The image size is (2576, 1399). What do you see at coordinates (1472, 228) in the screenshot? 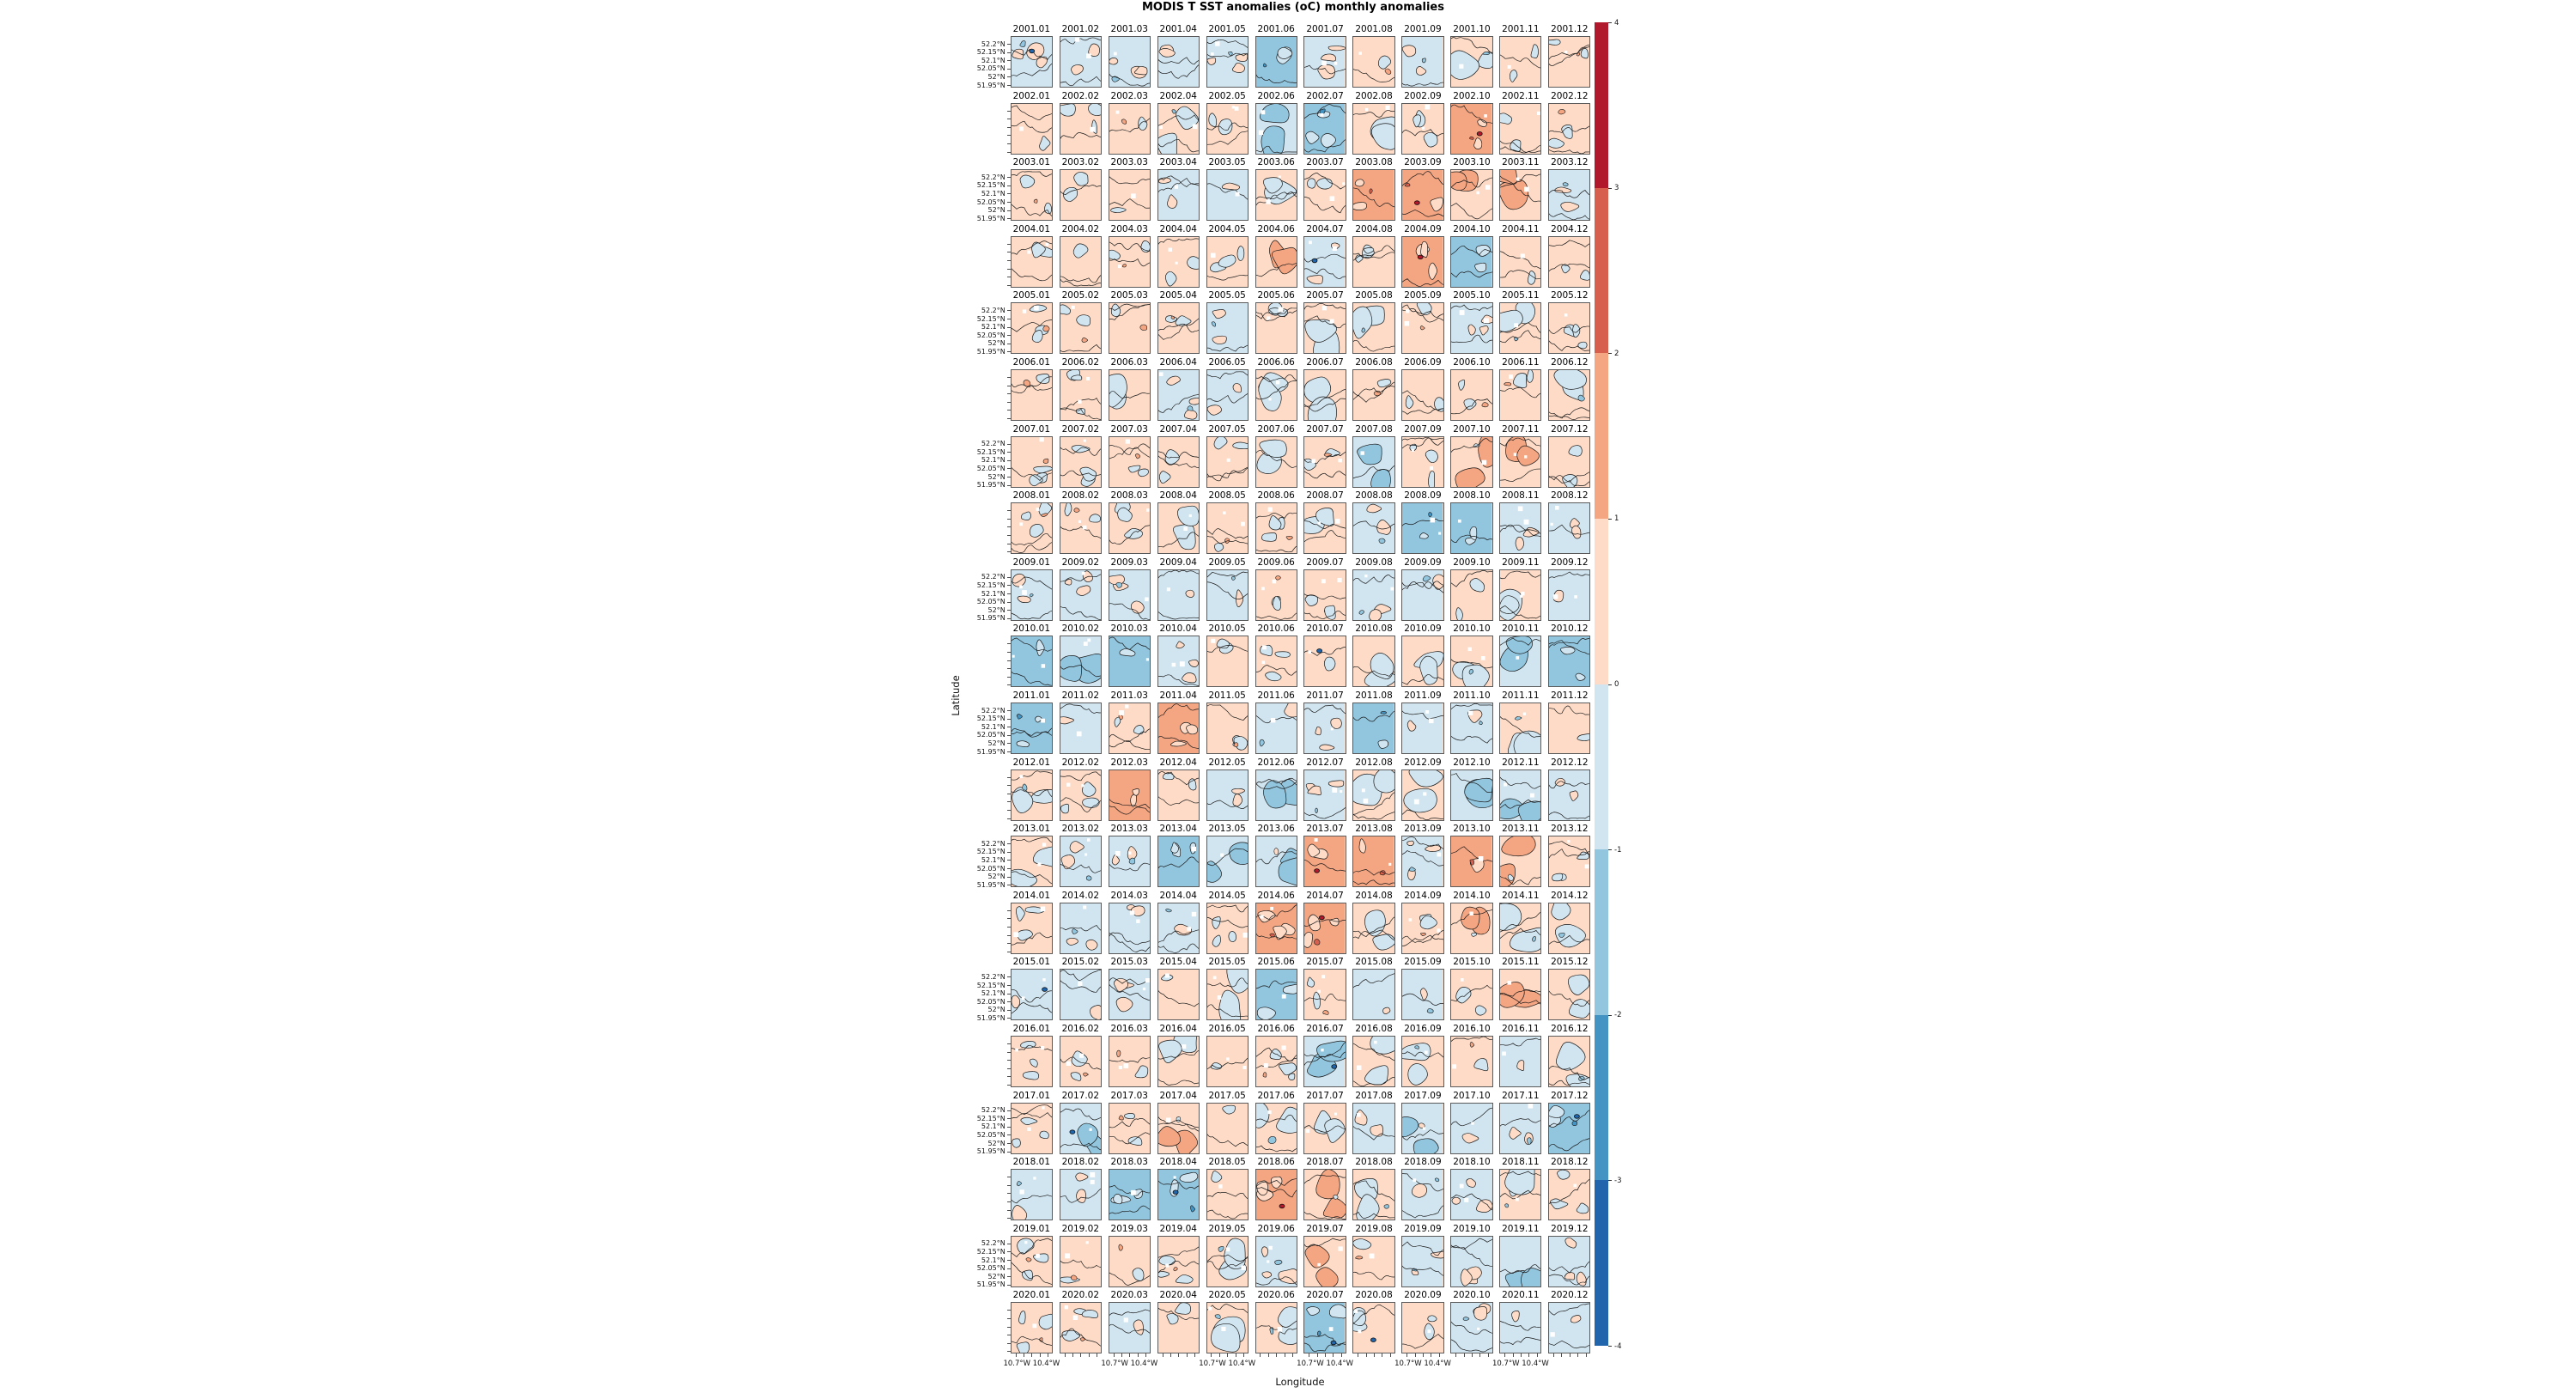
I see `panel-title: 2004.10` at bounding box center [1472, 228].